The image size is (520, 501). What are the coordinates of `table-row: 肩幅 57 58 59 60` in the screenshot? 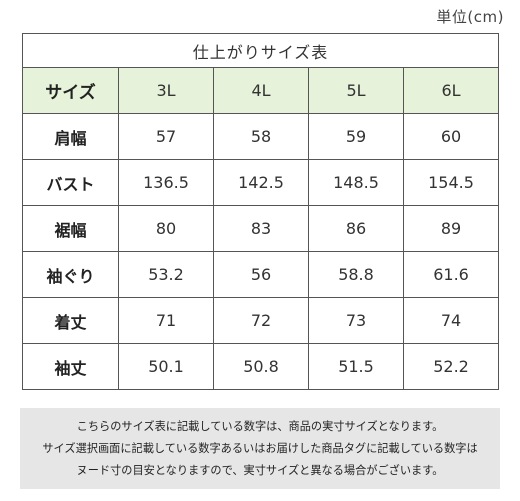 It's located at (261, 136).